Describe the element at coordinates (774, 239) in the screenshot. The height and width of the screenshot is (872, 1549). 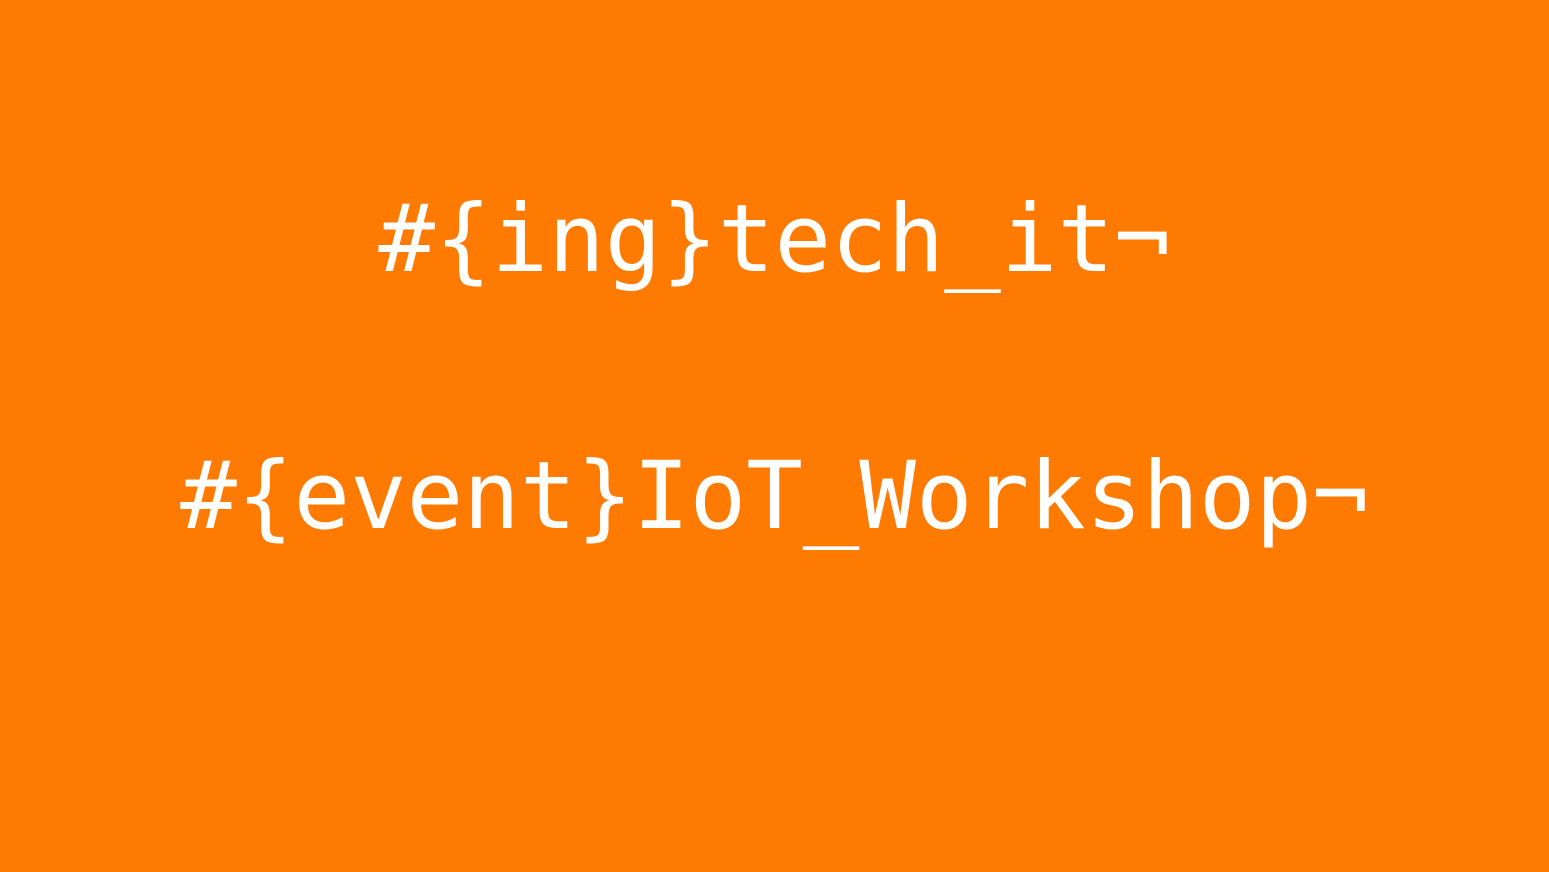
I see `title-line-1: #{ing}tech_it¬` at that location.